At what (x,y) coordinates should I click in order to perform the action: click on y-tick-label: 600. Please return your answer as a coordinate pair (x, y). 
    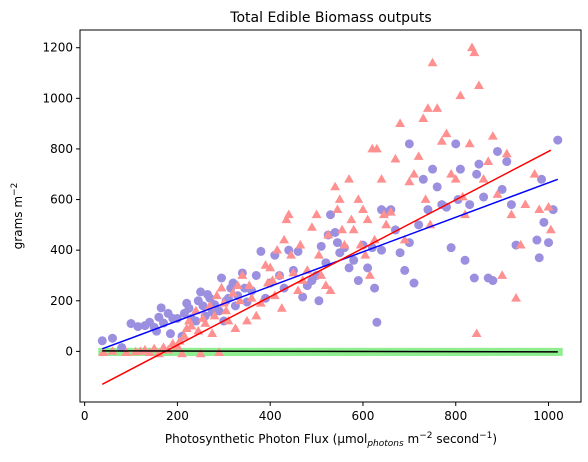
    Looking at the image, I should click on (61, 200).